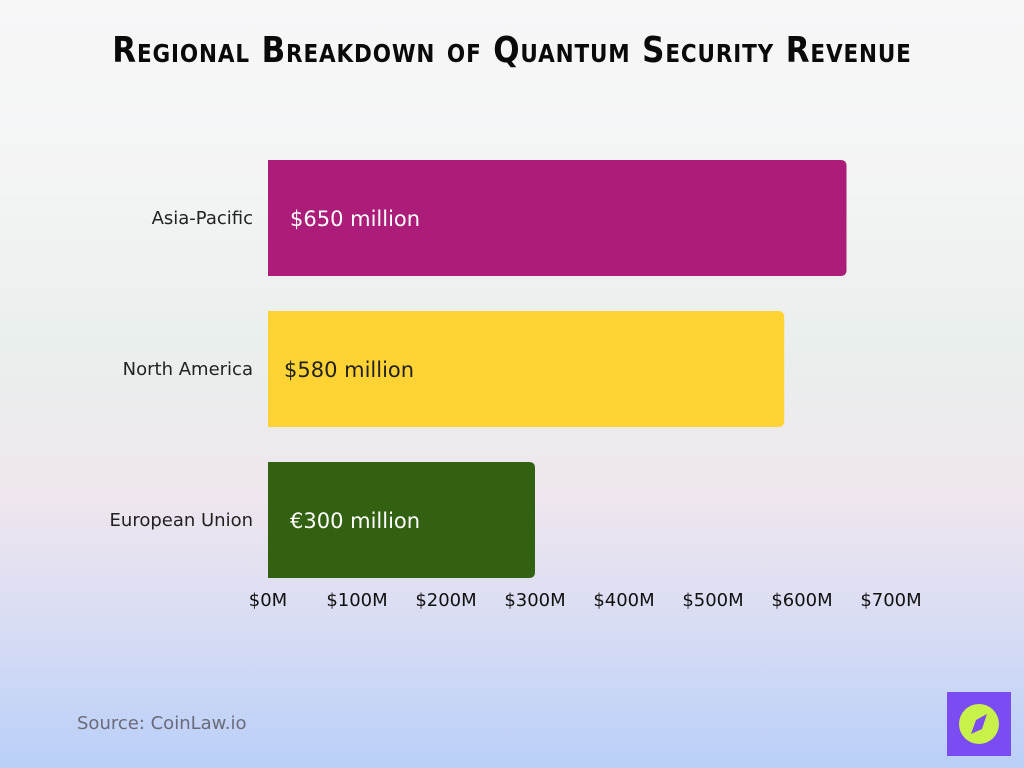  I want to click on source-note: Source: CoinLaw.io, so click(162, 723).